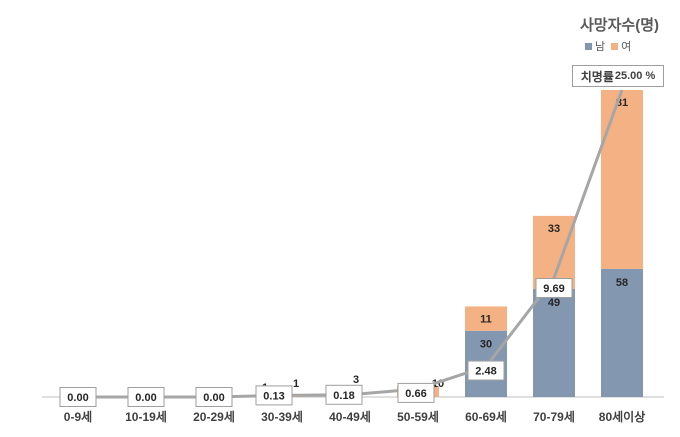  I want to click on fatality-rate-label: 0.18, so click(343, 396).